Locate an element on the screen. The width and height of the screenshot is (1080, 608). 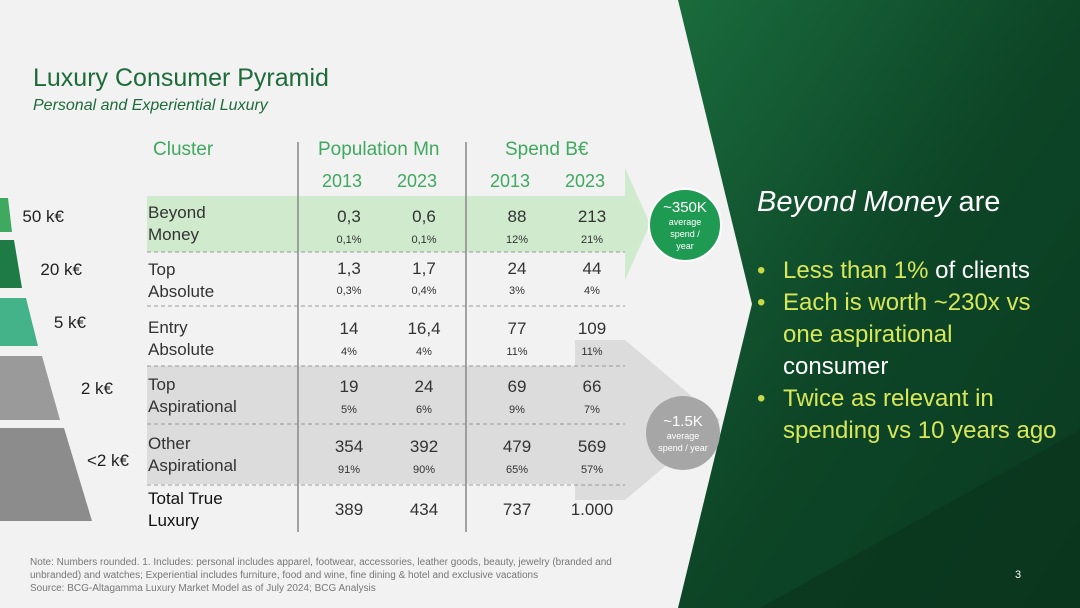
header-population: Population Mn is located at coordinates (379, 149).